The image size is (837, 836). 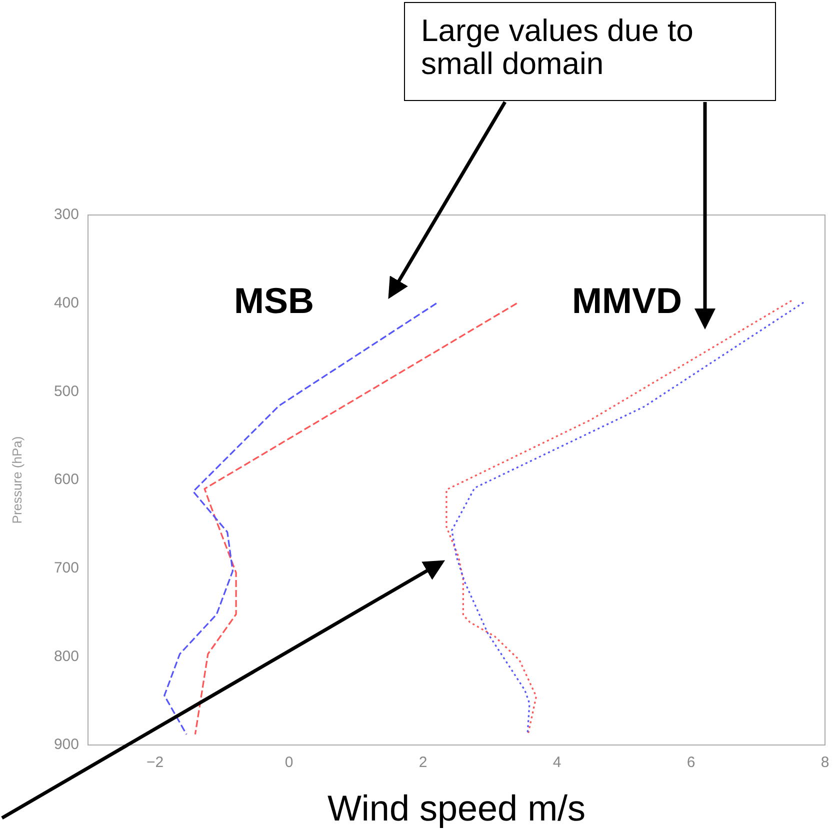 I want to click on x-tick-label: 2, so click(x=423, y=763).